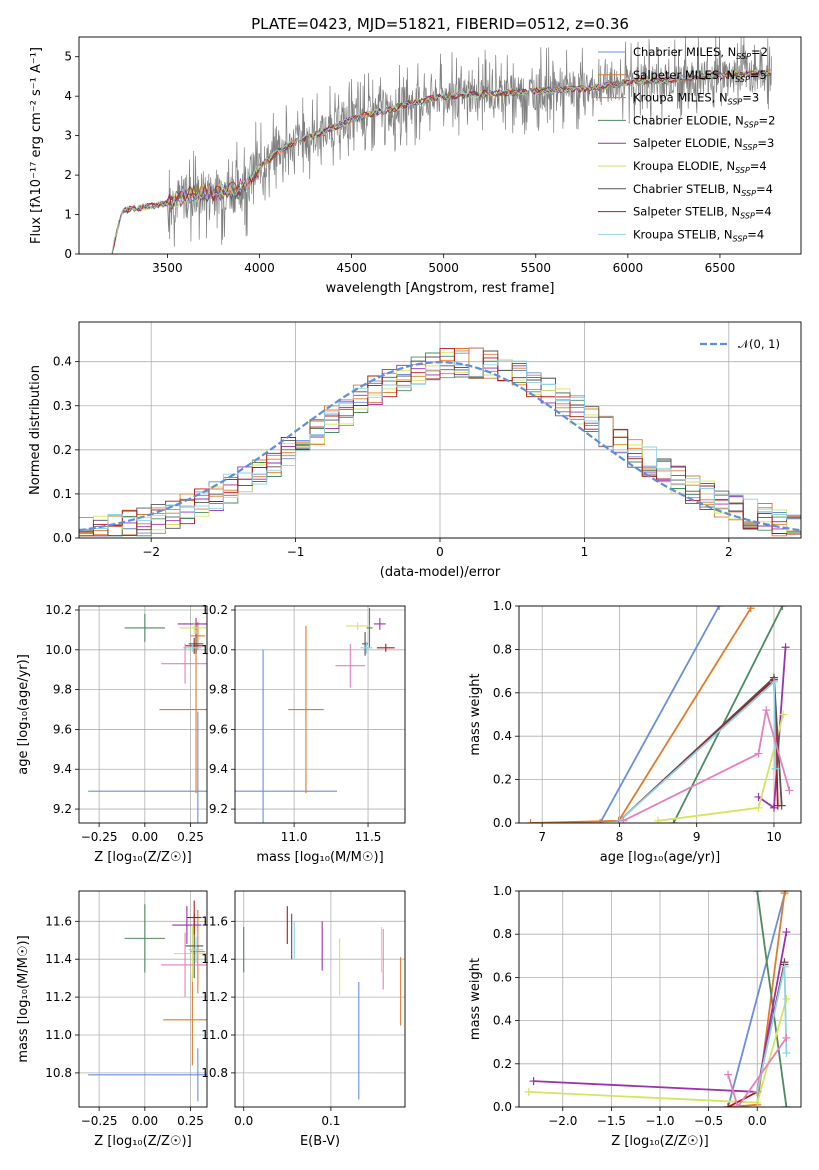 This screenshot has width=819, height=1170. I want to click on legend-label: Chabrier MILES, NSSP=2, so click(700, 53).